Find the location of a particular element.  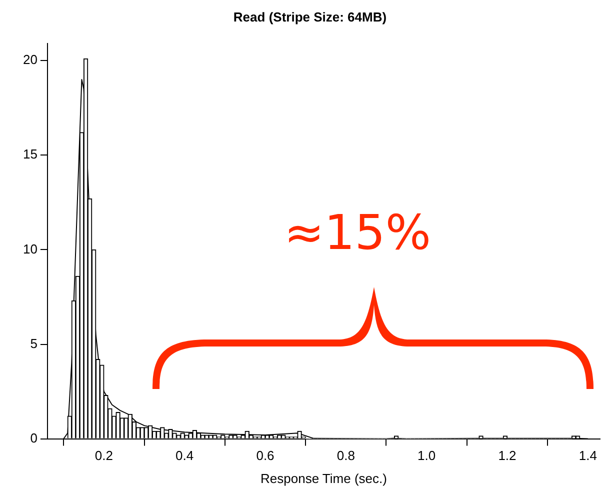

x-tick-label: 0.2 is located at coordinates (103, 456).